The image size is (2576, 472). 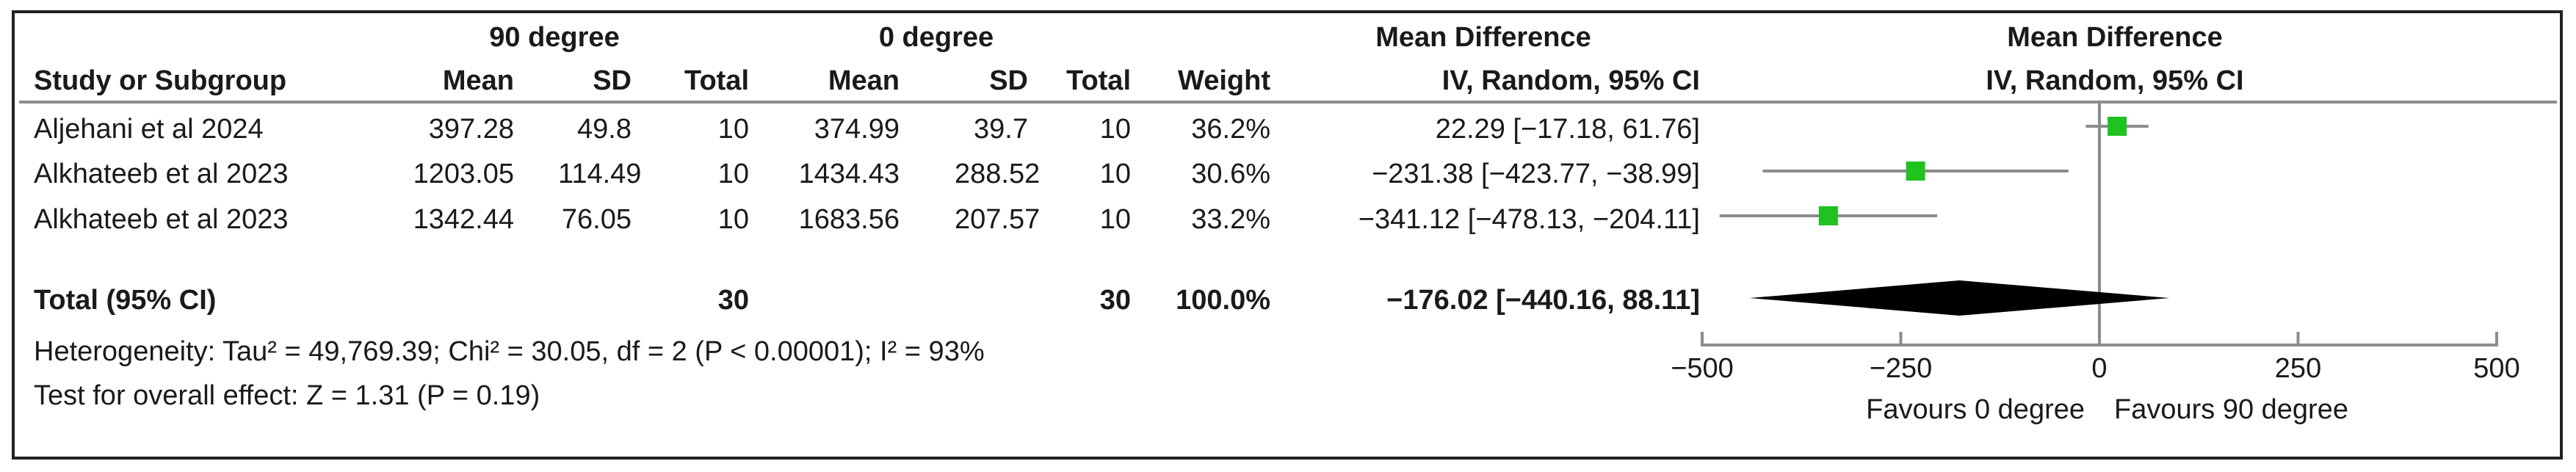 What do you see at coordinates (998, 219) in the screenshot?
I see `row3-sd2: 207.57` at bounding box center [998, 219].